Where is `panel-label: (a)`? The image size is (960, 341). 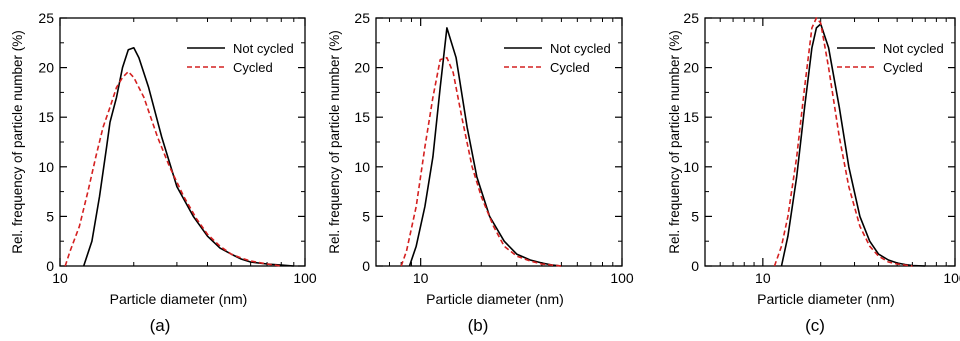
panel-label: (a) is located at coordinates (160, 325).